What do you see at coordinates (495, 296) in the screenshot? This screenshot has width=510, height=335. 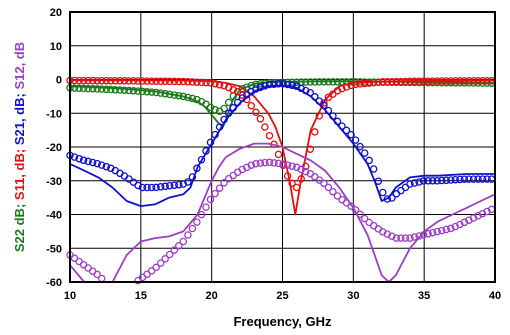 I see `x-tick-label: 40` at bounding box center [495, 296].